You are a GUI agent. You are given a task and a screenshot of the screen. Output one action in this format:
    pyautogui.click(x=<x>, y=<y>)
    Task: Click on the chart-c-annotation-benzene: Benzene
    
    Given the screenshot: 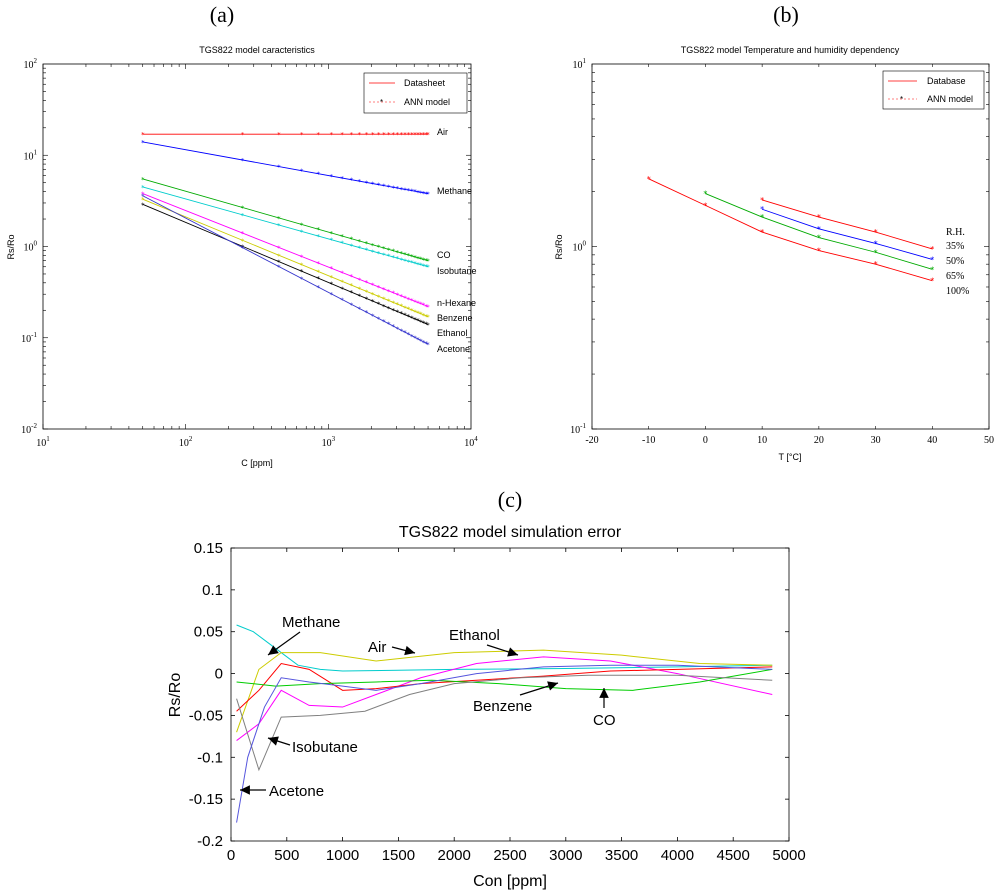 What is the action you would take?
    pyautogui.click(x=502, y=706)
    